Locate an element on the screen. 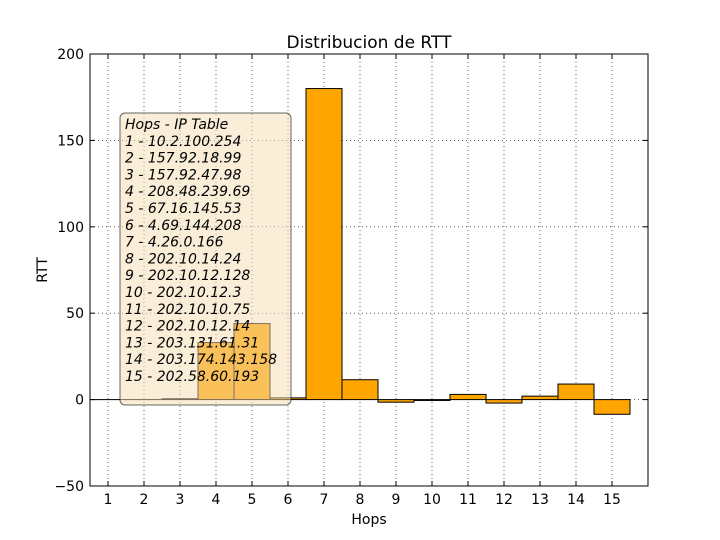 This screenshot has height=540, width=720. x-tick-label: 10 is located at coordinates (432, 500).